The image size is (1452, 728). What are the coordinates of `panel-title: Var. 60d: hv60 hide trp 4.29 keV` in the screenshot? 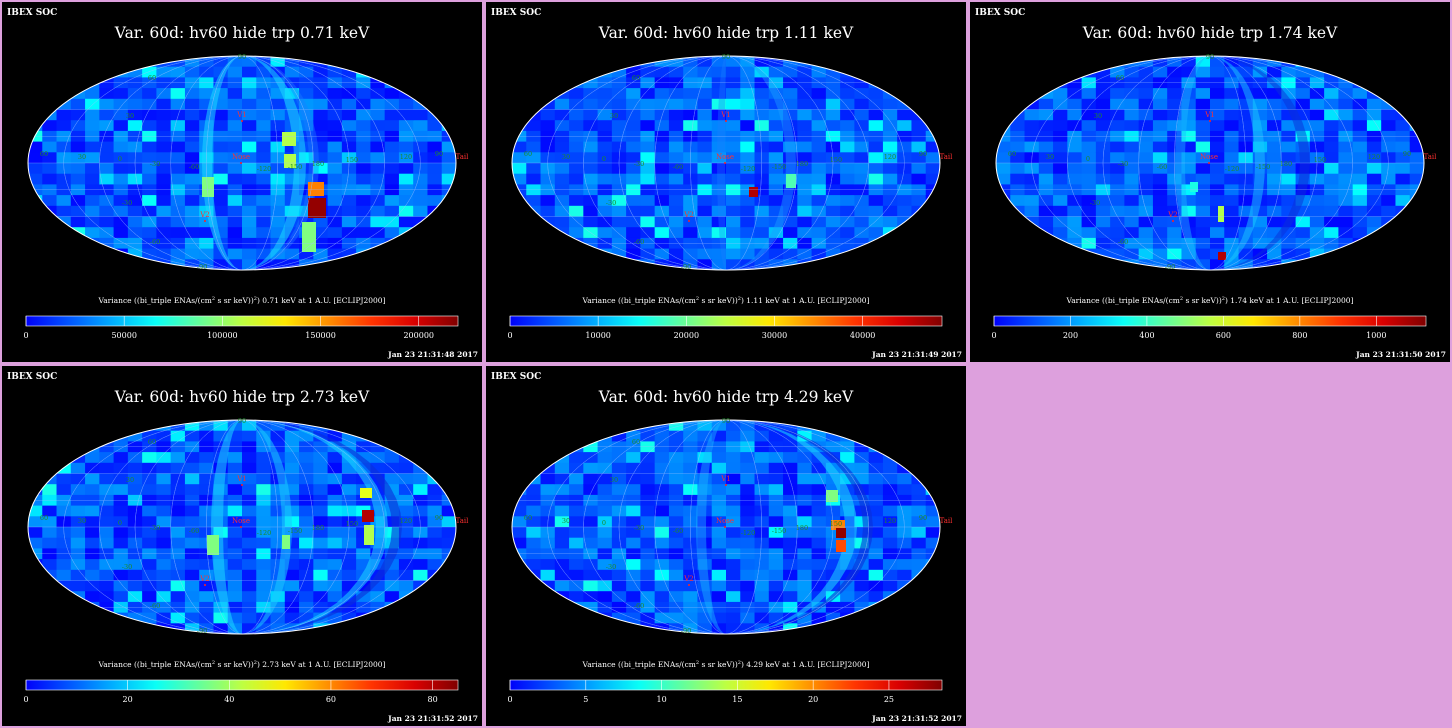 It's located at (726, 397).